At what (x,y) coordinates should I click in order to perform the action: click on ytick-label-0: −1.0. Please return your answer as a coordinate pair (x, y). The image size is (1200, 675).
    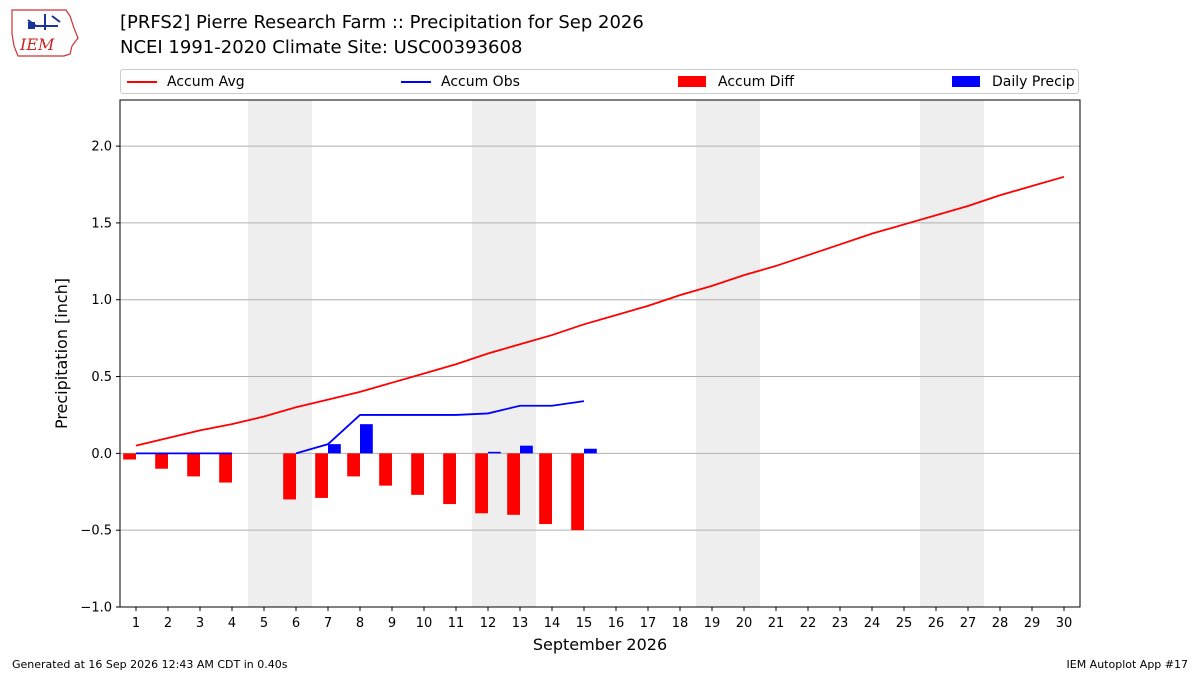
    Looking at the image, I should click on (96, 608).